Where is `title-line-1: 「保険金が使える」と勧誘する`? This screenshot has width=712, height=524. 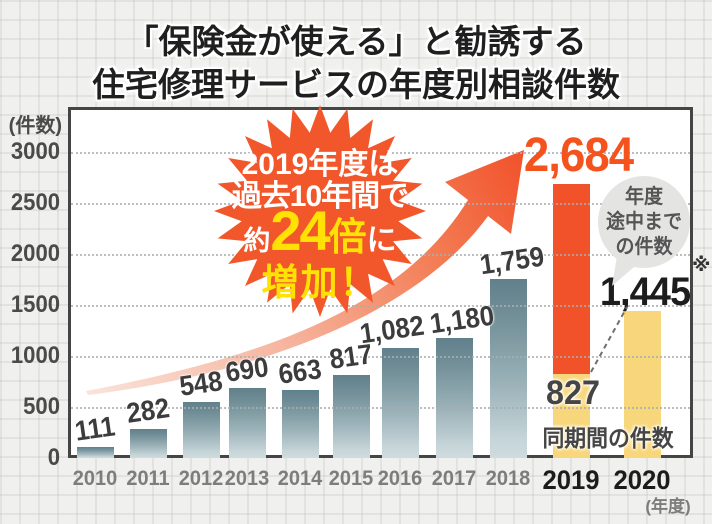
title-line-1: 「保険金が使える」と勧誘する is located at coordinates (356, 41).